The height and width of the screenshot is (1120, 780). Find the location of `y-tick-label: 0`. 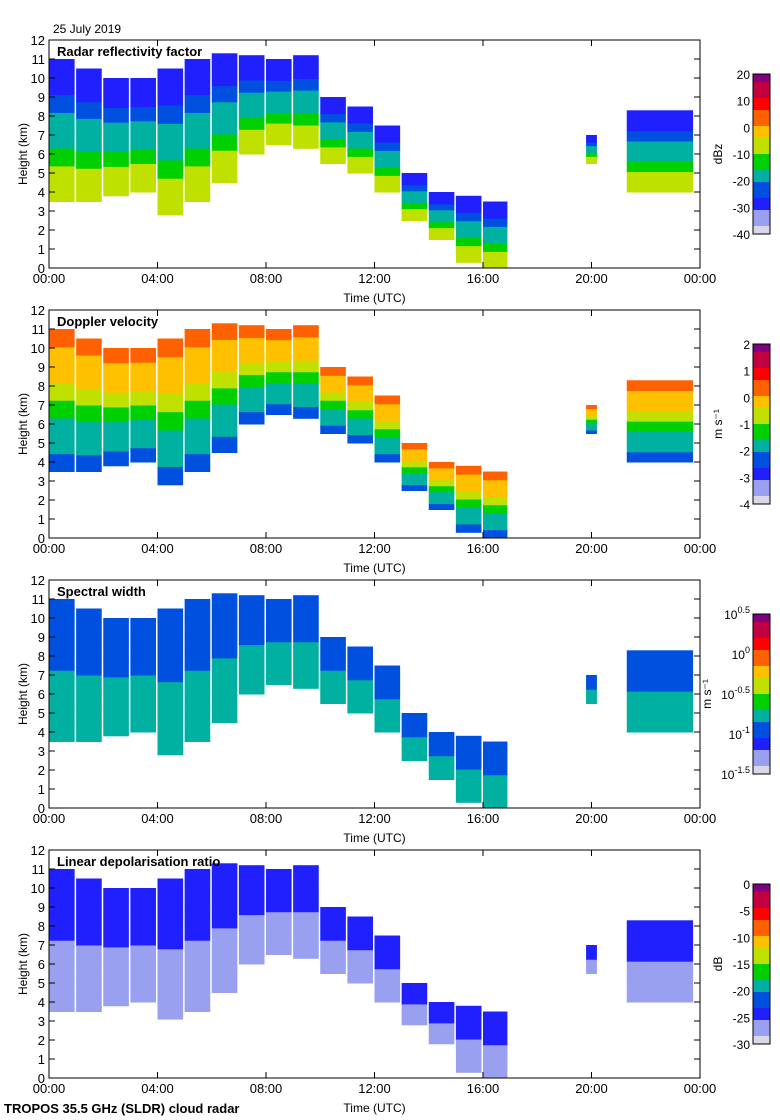

y-tick-label: 0 is located at coordinates (41, 538).